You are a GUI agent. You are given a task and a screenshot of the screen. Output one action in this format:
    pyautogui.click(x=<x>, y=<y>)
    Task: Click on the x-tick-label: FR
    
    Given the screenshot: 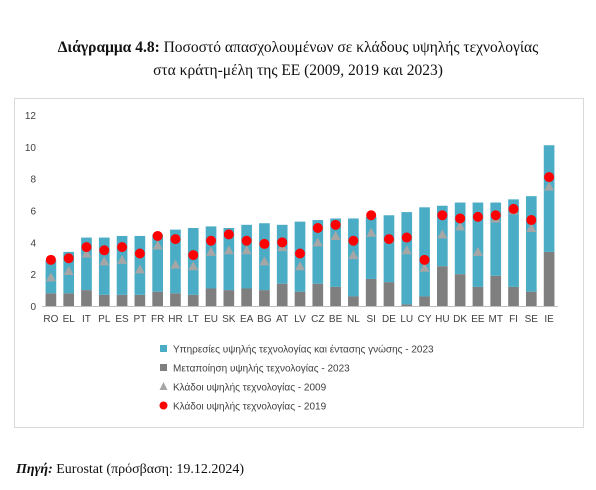 What is the action you would take?
    pyautogui.click(x=157, y=319)
    